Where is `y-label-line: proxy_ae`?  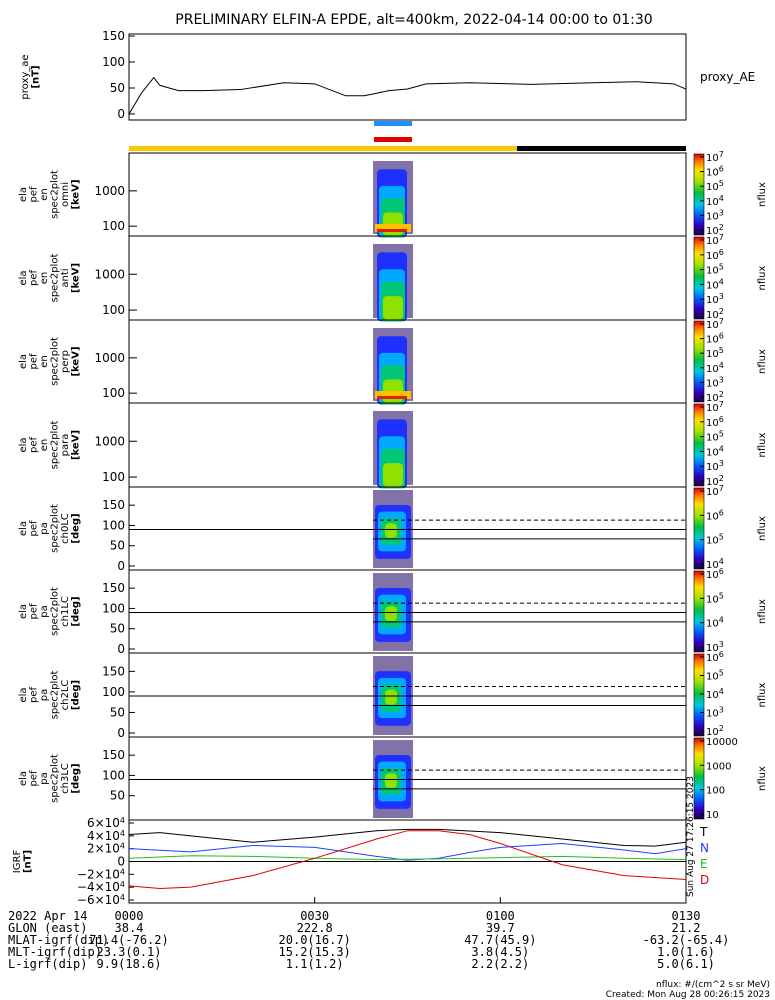 y-label-line: proxy_ae is located at coordinates (25, 76).